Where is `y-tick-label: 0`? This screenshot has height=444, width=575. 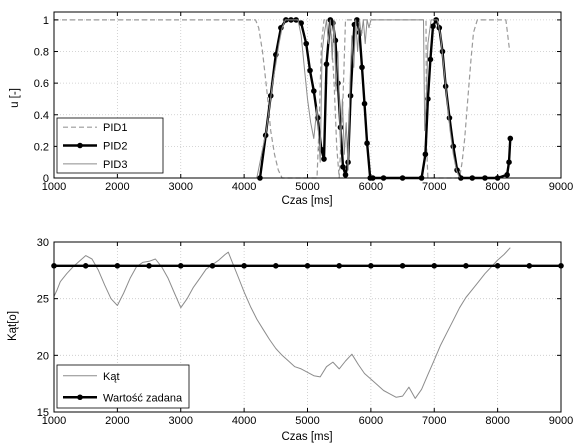
y-tick-label: 0 is located at coordinates (46, 179).